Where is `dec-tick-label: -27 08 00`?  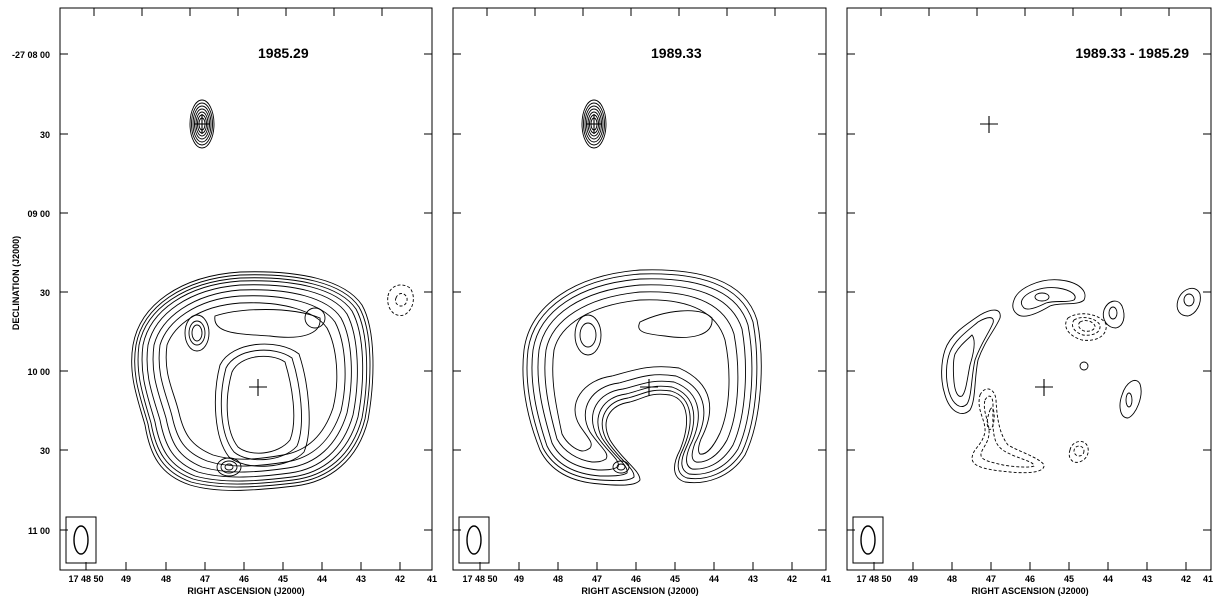
dec-tick-label: -27 08 00 is located at coordinates (31, 55).